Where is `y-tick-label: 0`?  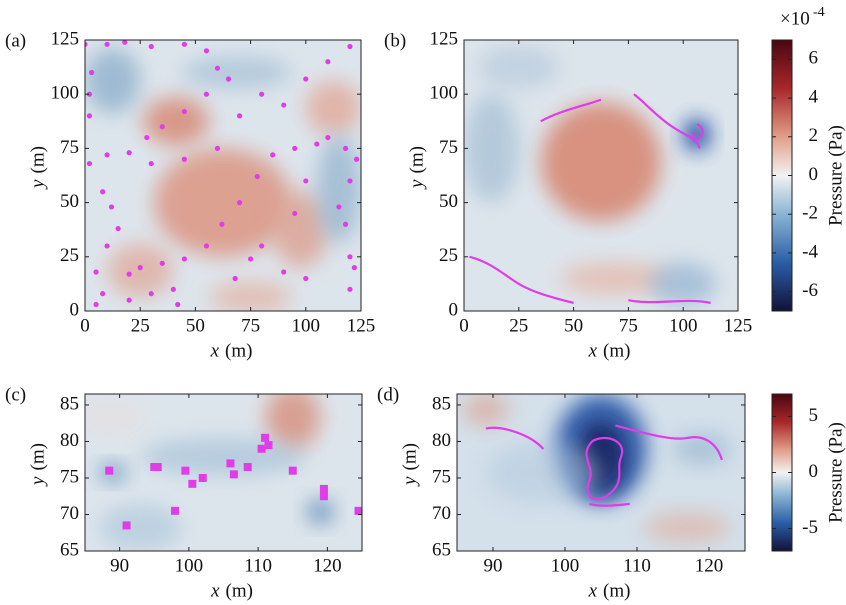
y-tick-label: 0 is located at coordinates (75, 309).